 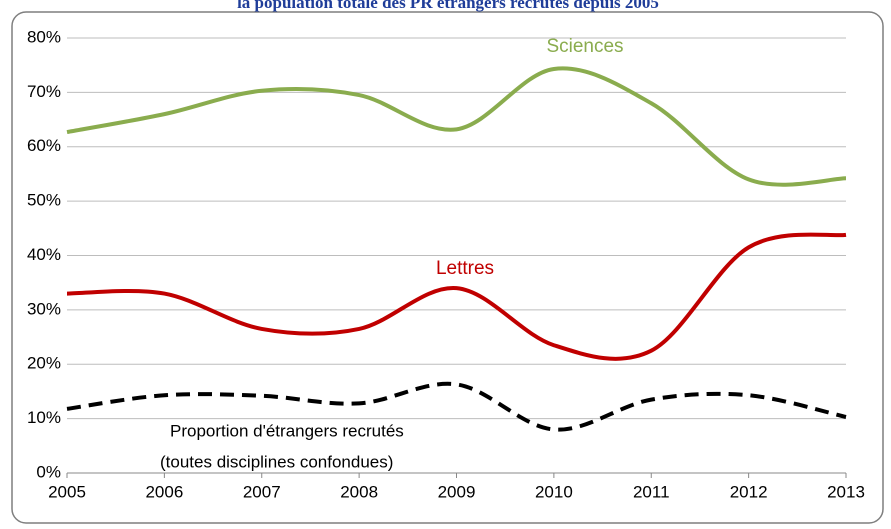 What do you see at coordinates (44, 417) in the screenshot?
I see `y-tick-label: 10%` at bounding box center [44, 417].